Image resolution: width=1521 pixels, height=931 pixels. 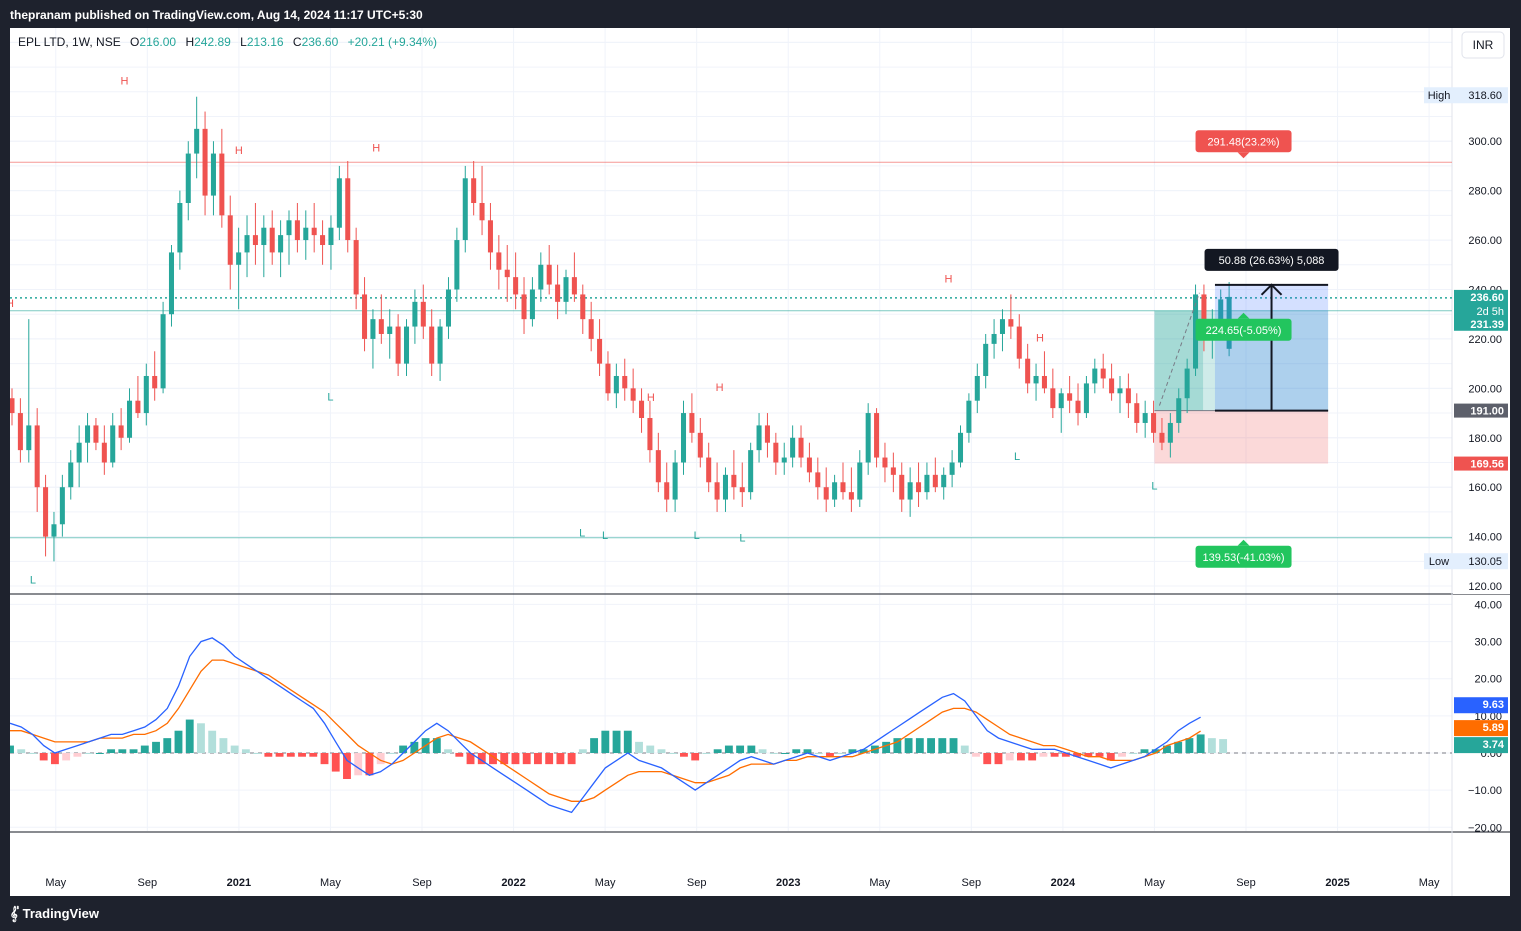 I want to click on symbol-label: EPL LTD, 1W, NSE, so click(x=69, y=42).